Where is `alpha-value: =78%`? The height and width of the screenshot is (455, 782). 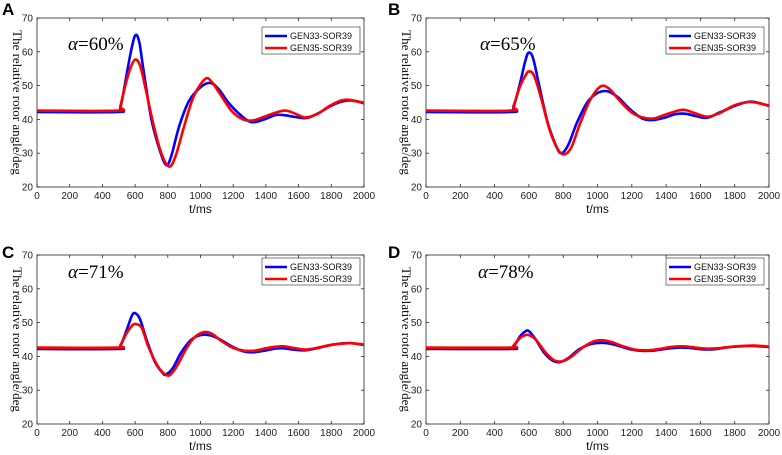 alpha-value: =78% is located at coordinates (511, 272).